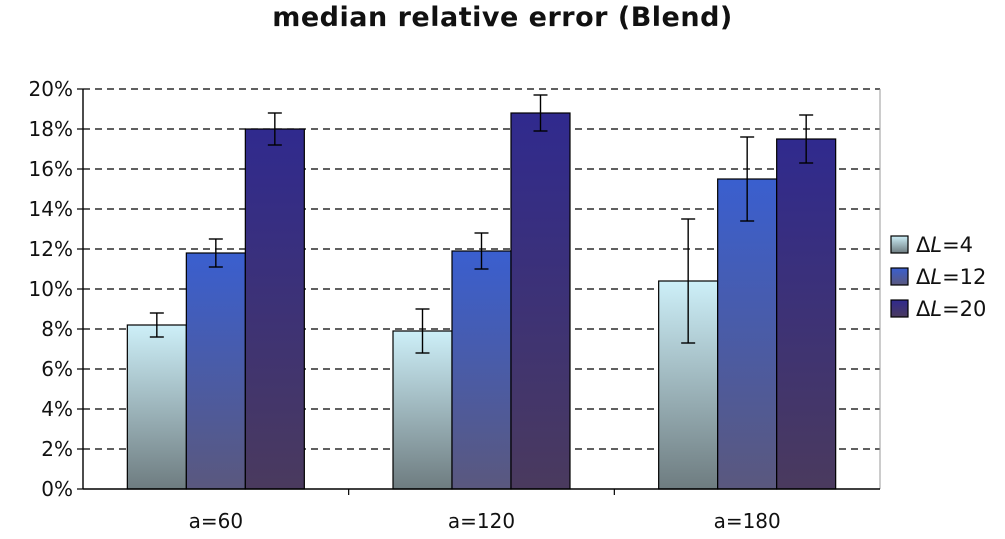 The height and width of the screenshot is (539, 1005). I want to click on x-category-label: a=120, so click(481, 521).